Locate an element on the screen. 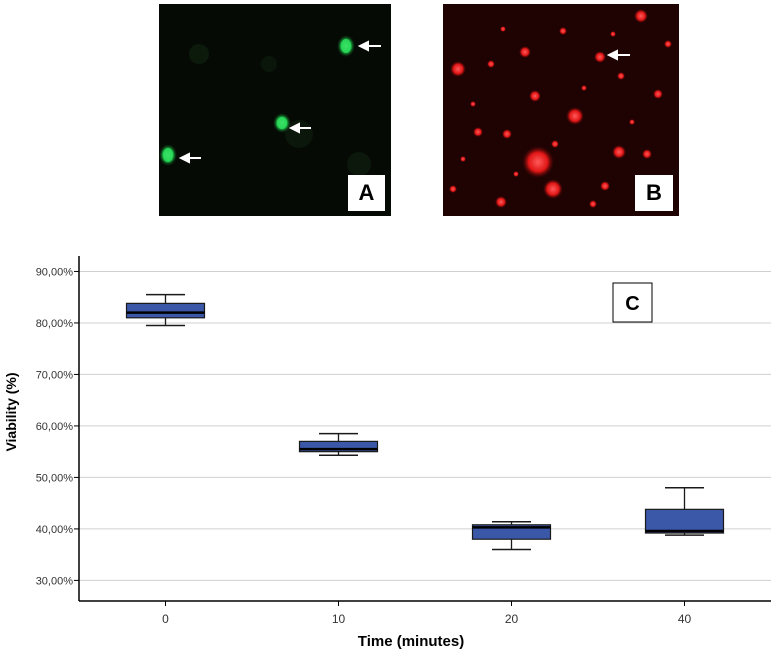 The height and width of the screenshot is (654, 777). panel-label-c: C is located at coordinates (632, 304).